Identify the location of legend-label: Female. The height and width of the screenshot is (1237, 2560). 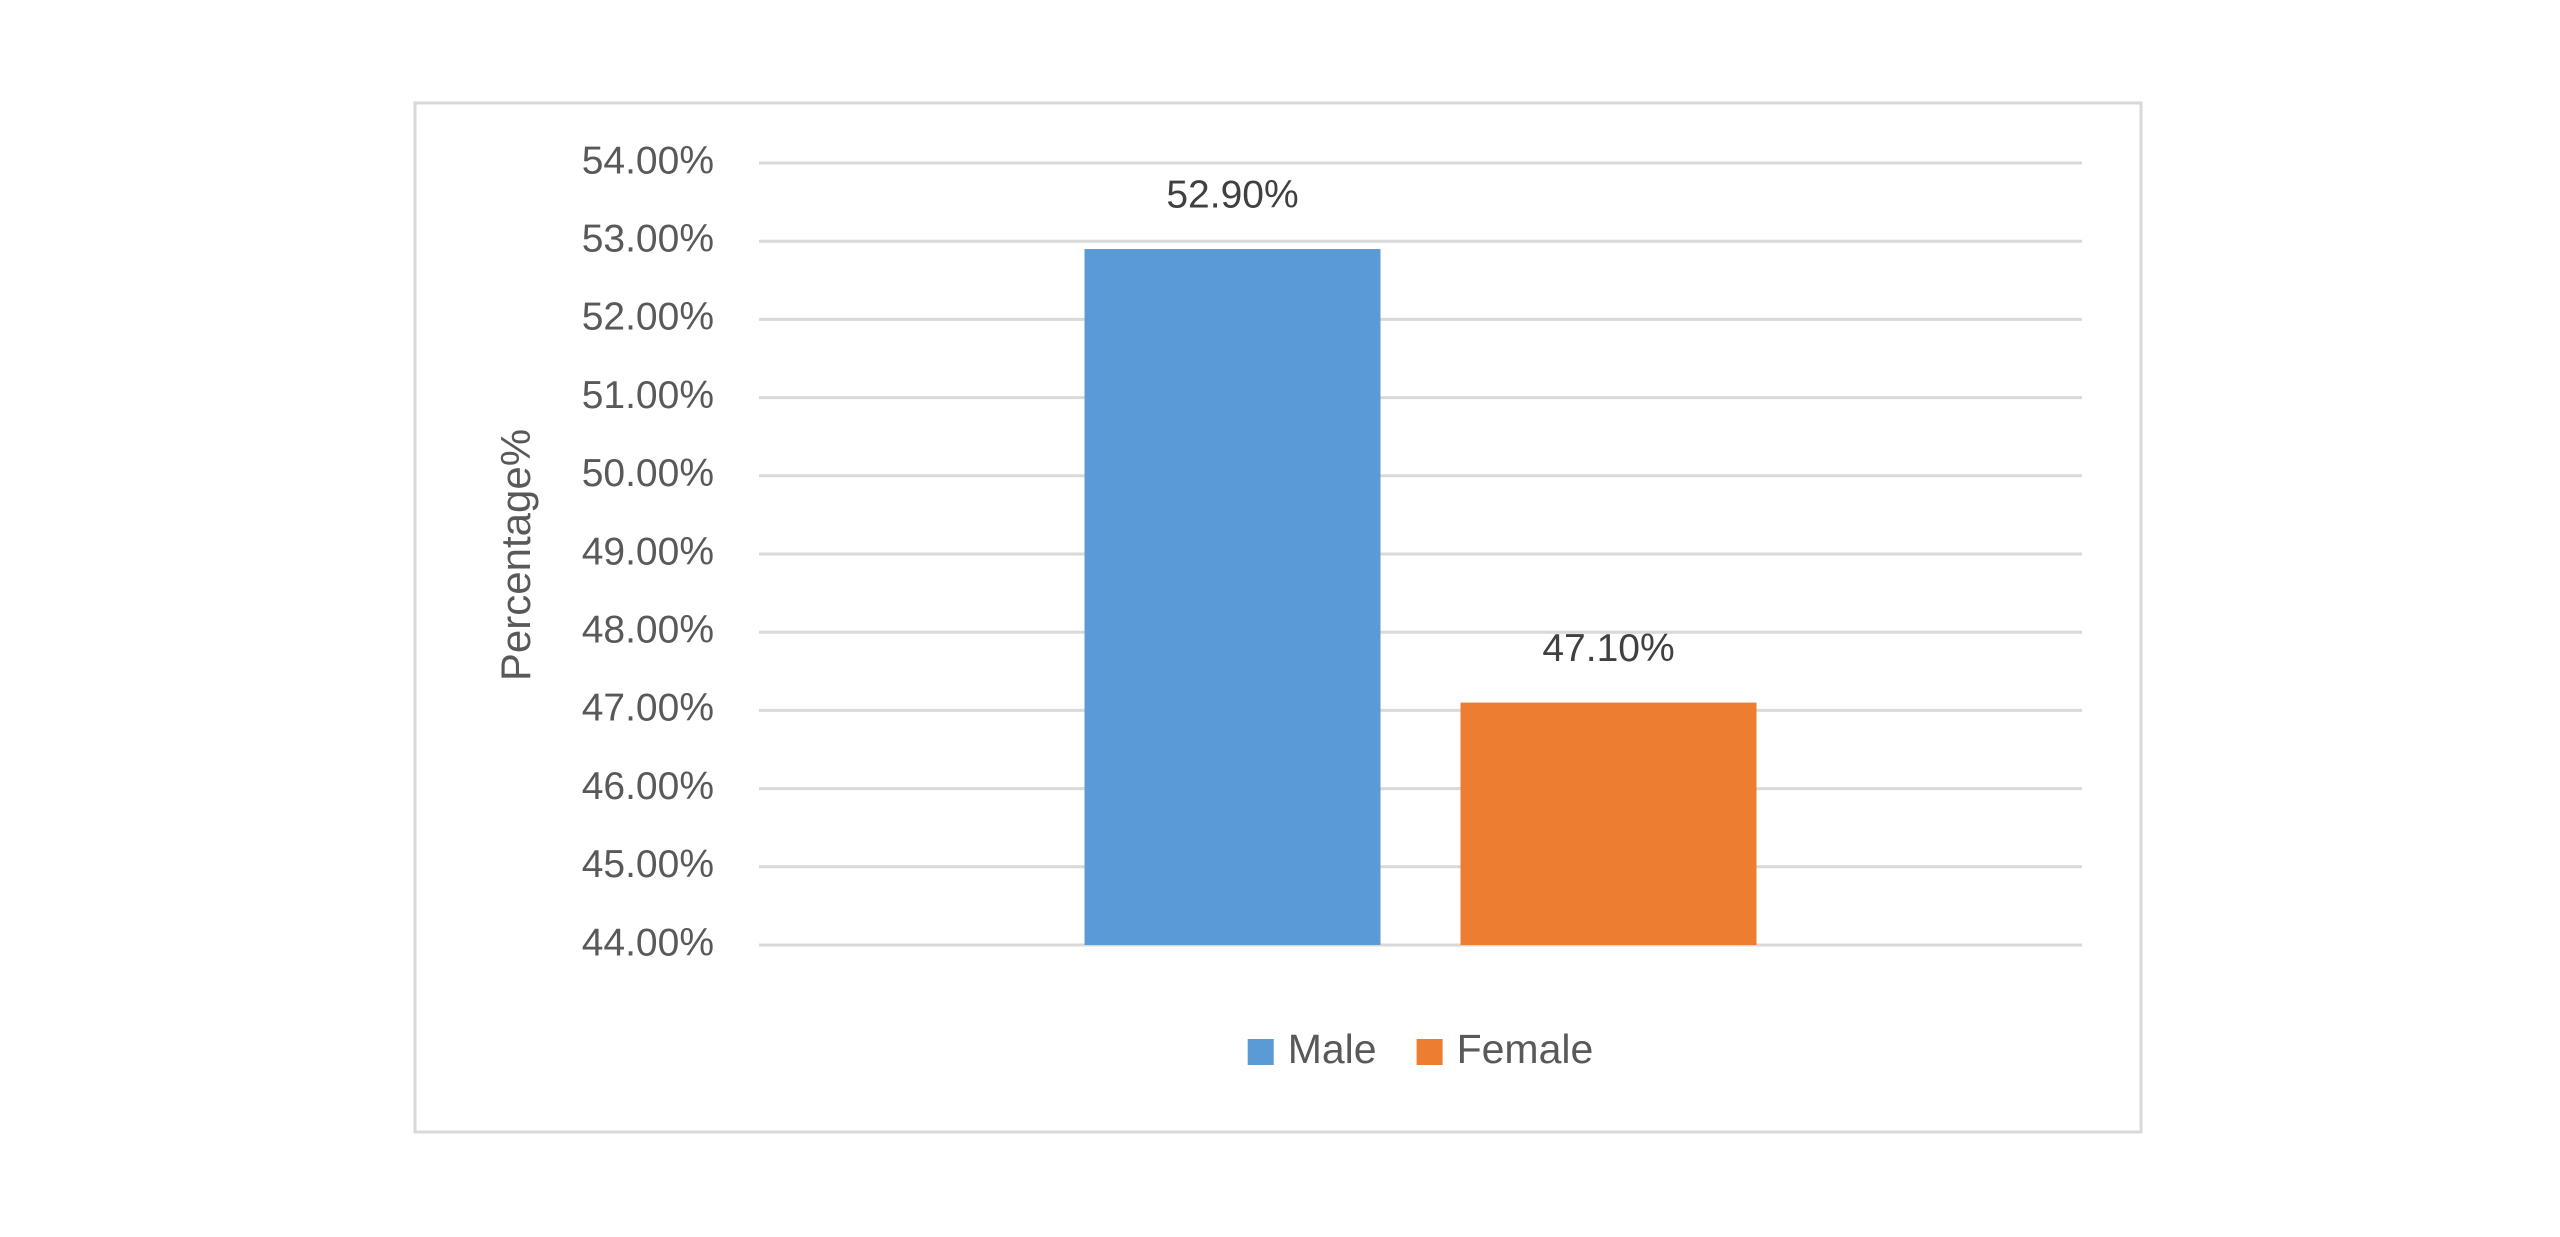
(1525, 1049).